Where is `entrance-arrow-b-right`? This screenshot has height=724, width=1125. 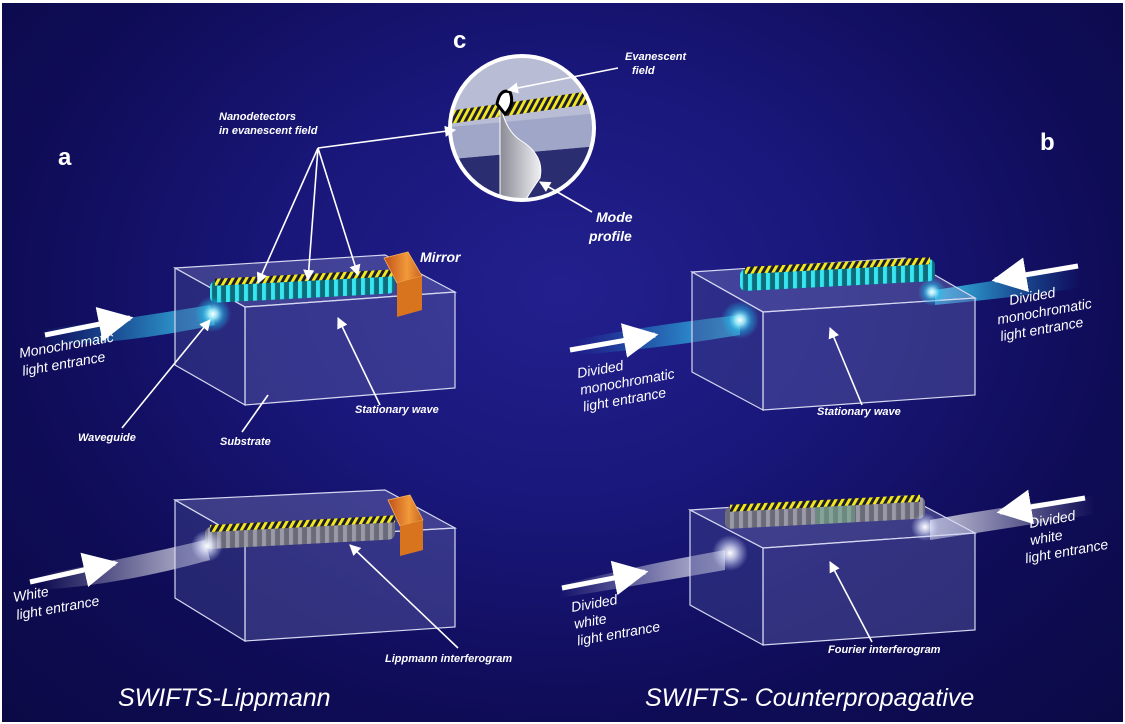 entrance-arrow-b-right is located at coordinates (1035, 275).